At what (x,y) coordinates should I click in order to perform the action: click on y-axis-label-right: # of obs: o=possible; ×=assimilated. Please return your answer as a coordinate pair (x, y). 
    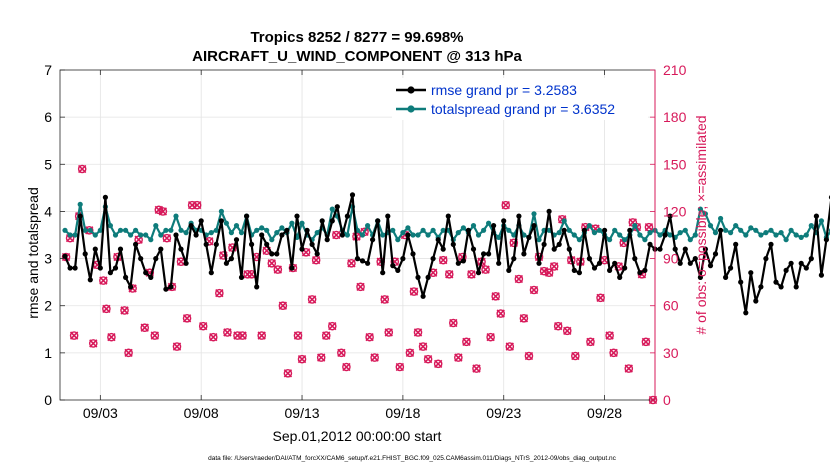
    Looking at the image, I should click on (701, 224).